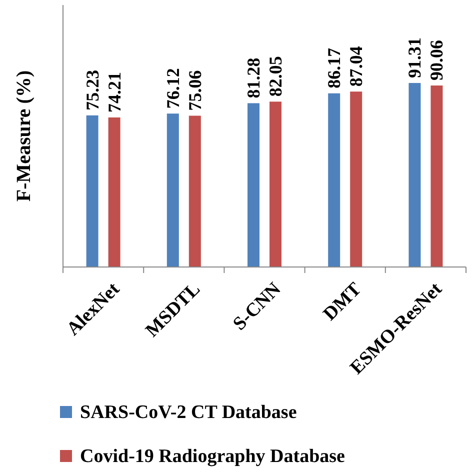  I want to click on data-label: 76.12, so click(172, 88).